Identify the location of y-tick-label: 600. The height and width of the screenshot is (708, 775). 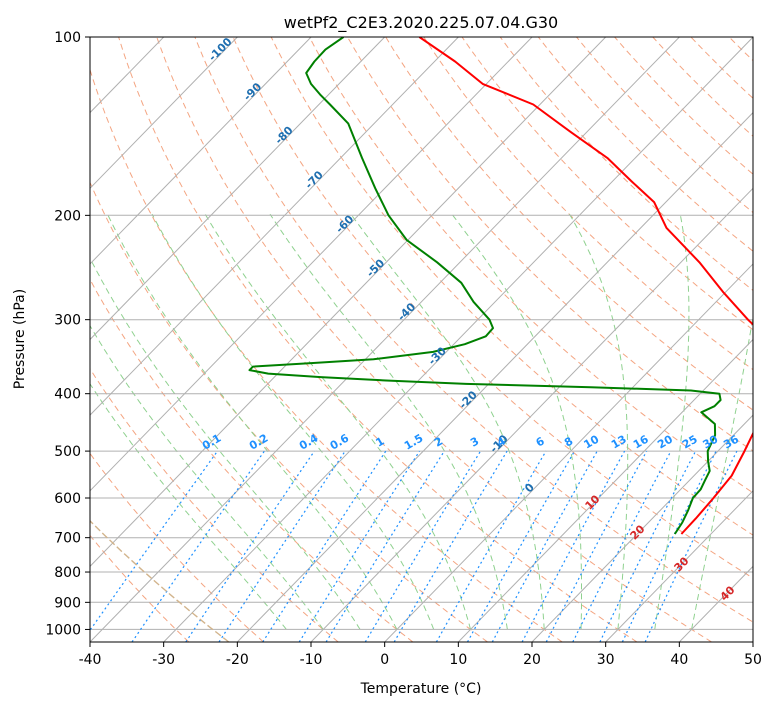
(67, 499).